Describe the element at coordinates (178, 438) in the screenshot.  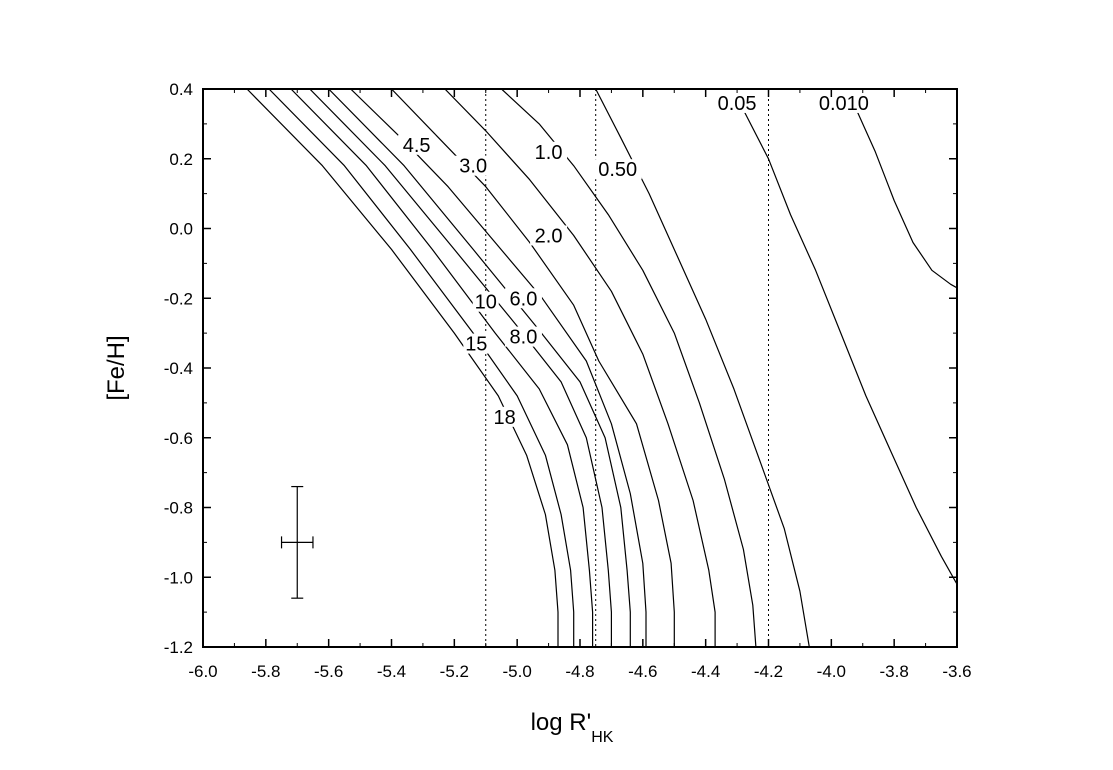
I see `y-tick-label: -0.6` at that location.